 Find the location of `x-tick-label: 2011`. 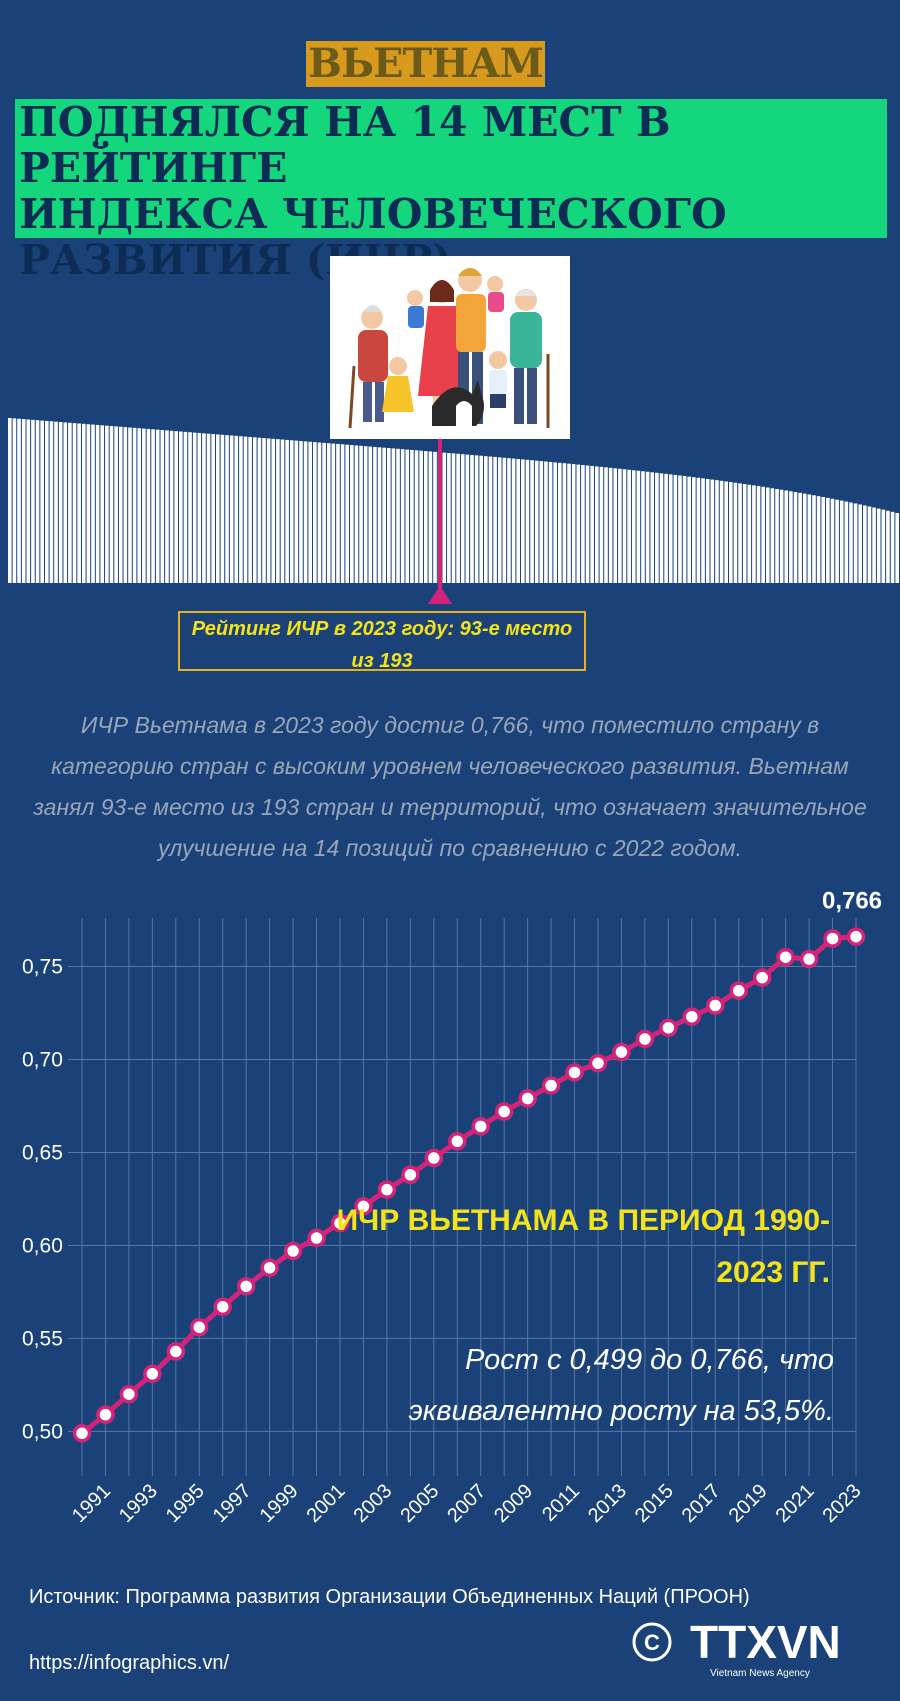

x-tick-label: 2011 is located at coordinates (561, 1503).